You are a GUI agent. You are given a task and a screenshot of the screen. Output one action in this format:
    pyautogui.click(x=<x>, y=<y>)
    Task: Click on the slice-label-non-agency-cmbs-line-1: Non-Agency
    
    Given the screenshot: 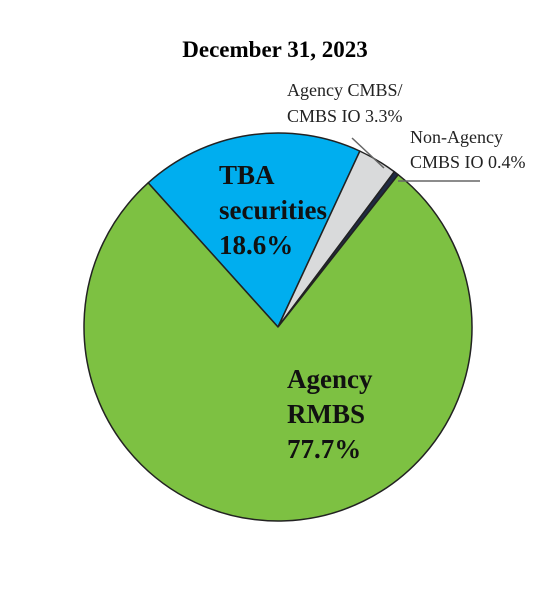 What is the action you would take?
    pyautogui.click(x=456, y=137)
    